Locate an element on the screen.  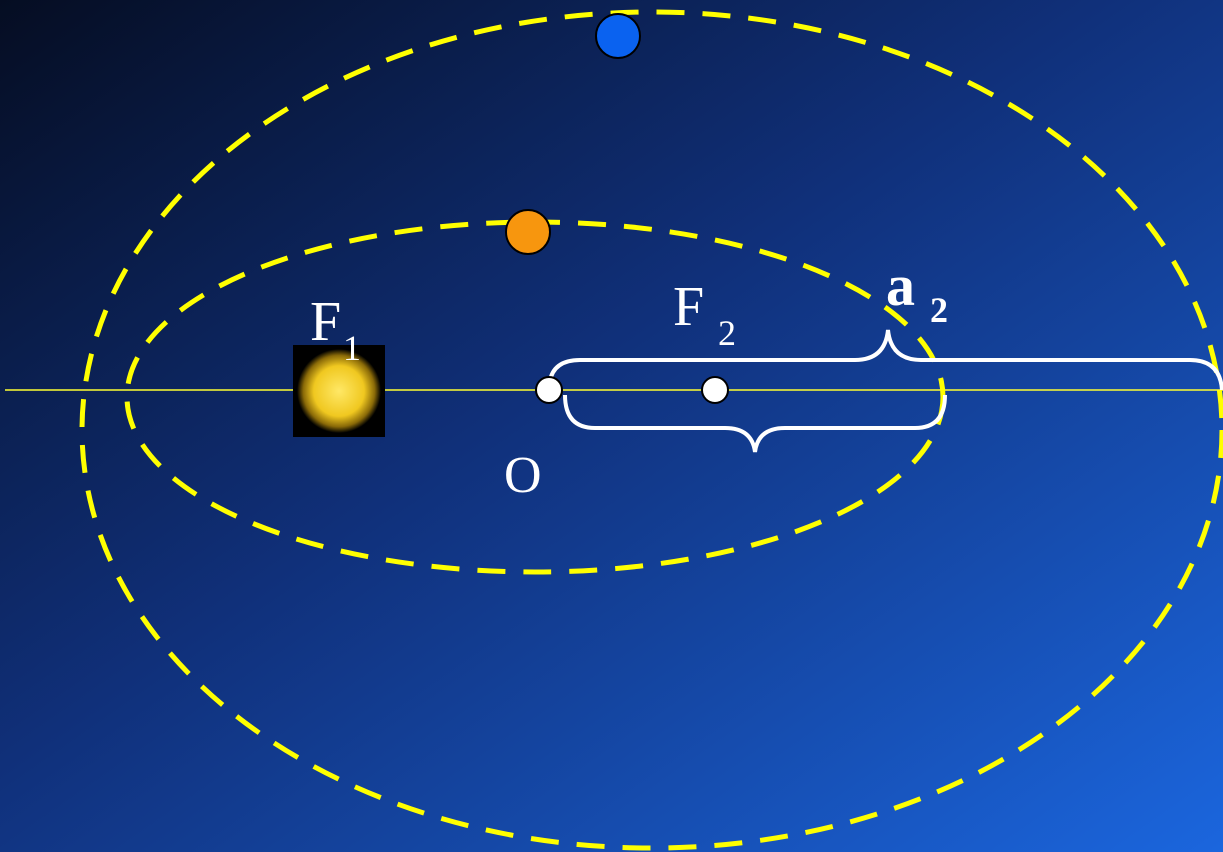
inner-planet is located at coordinates (528, 232).